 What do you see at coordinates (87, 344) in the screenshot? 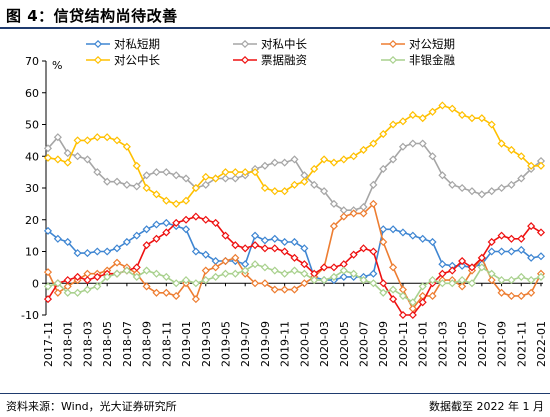
I see `x-tick-label: 2018-03` at bounding box center [87, 344].